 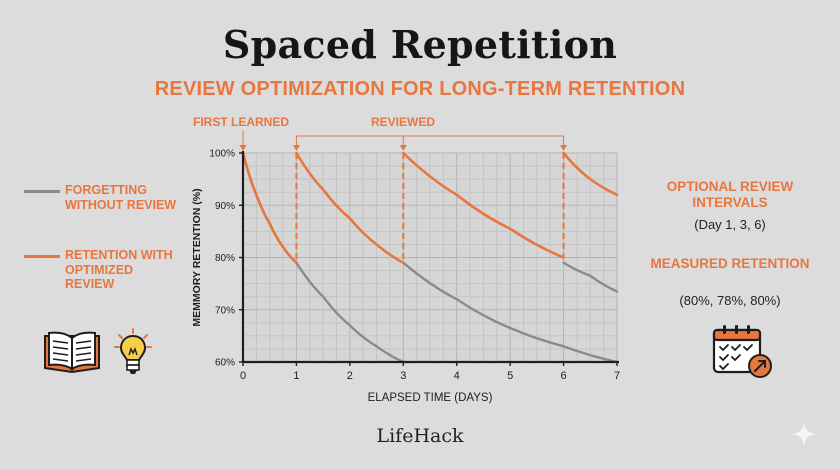 I want to click on measured-heading: MEASURED RETENTION, so click(x=730, y=263).